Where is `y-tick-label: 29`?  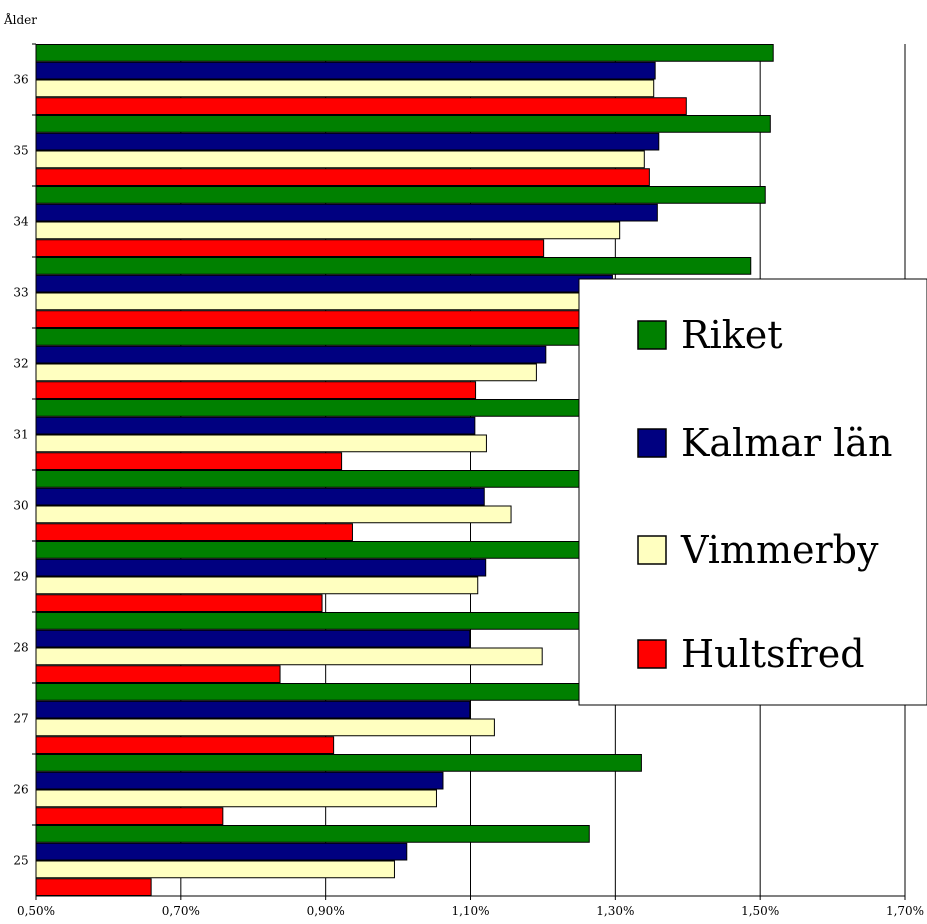
y-tick-label: 29 is located at coordinates (20, 577).